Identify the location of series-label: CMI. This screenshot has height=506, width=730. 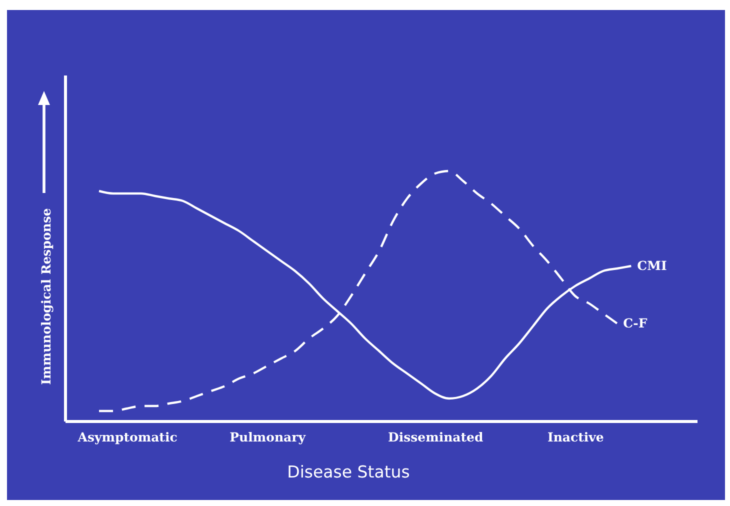
(652, 265).